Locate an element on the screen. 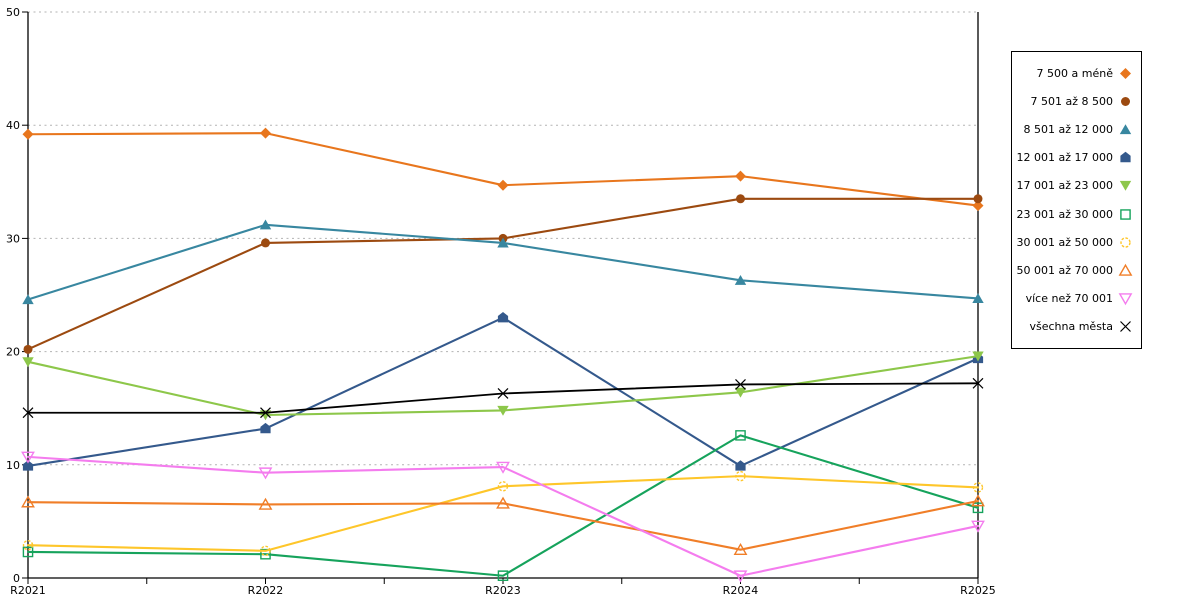 Image resolution: width=1200 pixels, height=600 pixels. legend-item: 7 501 až 8 500 is located at coordinates (1076, 101).